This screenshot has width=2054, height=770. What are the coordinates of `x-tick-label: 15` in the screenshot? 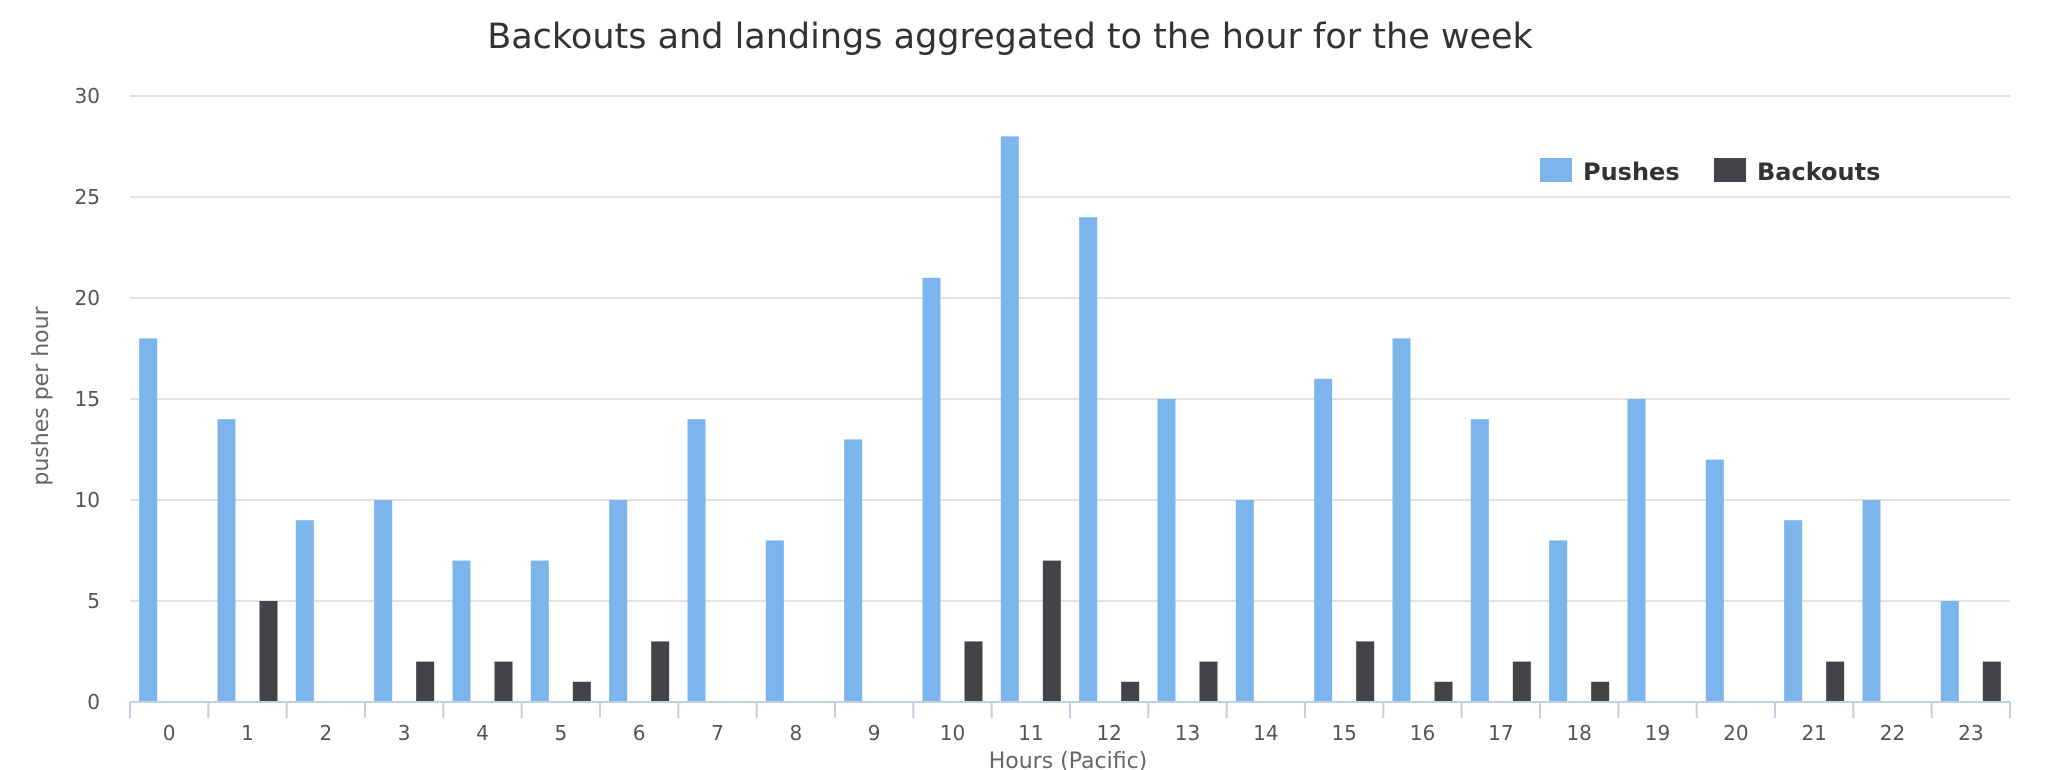 It's located at (1343, 733).